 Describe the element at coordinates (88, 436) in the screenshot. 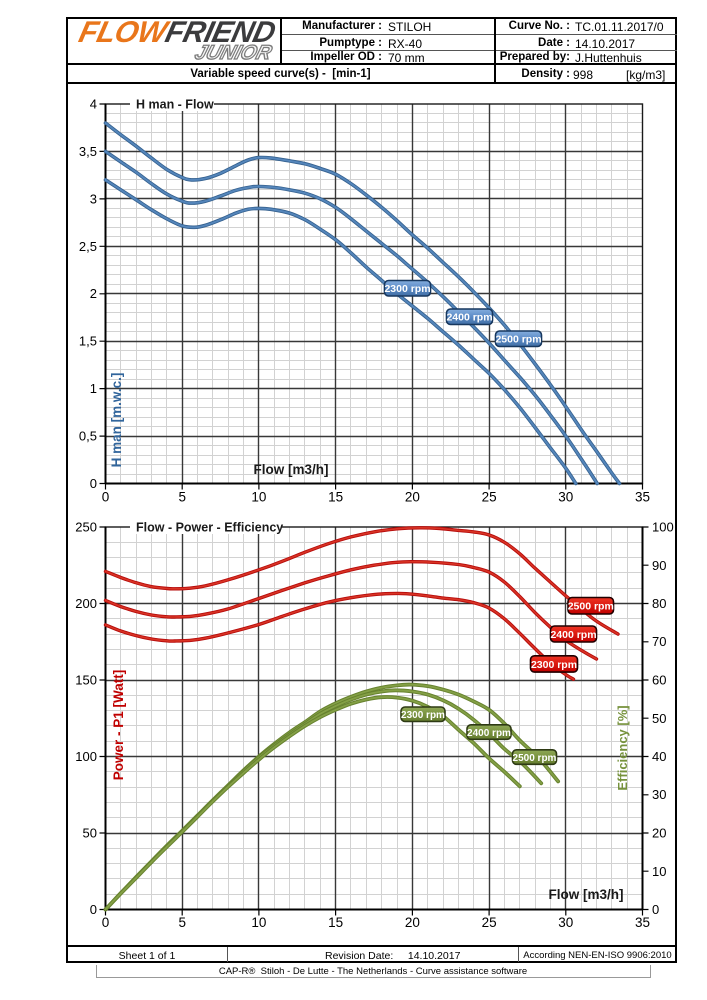

I see `svg-text: 0,5` at that location.